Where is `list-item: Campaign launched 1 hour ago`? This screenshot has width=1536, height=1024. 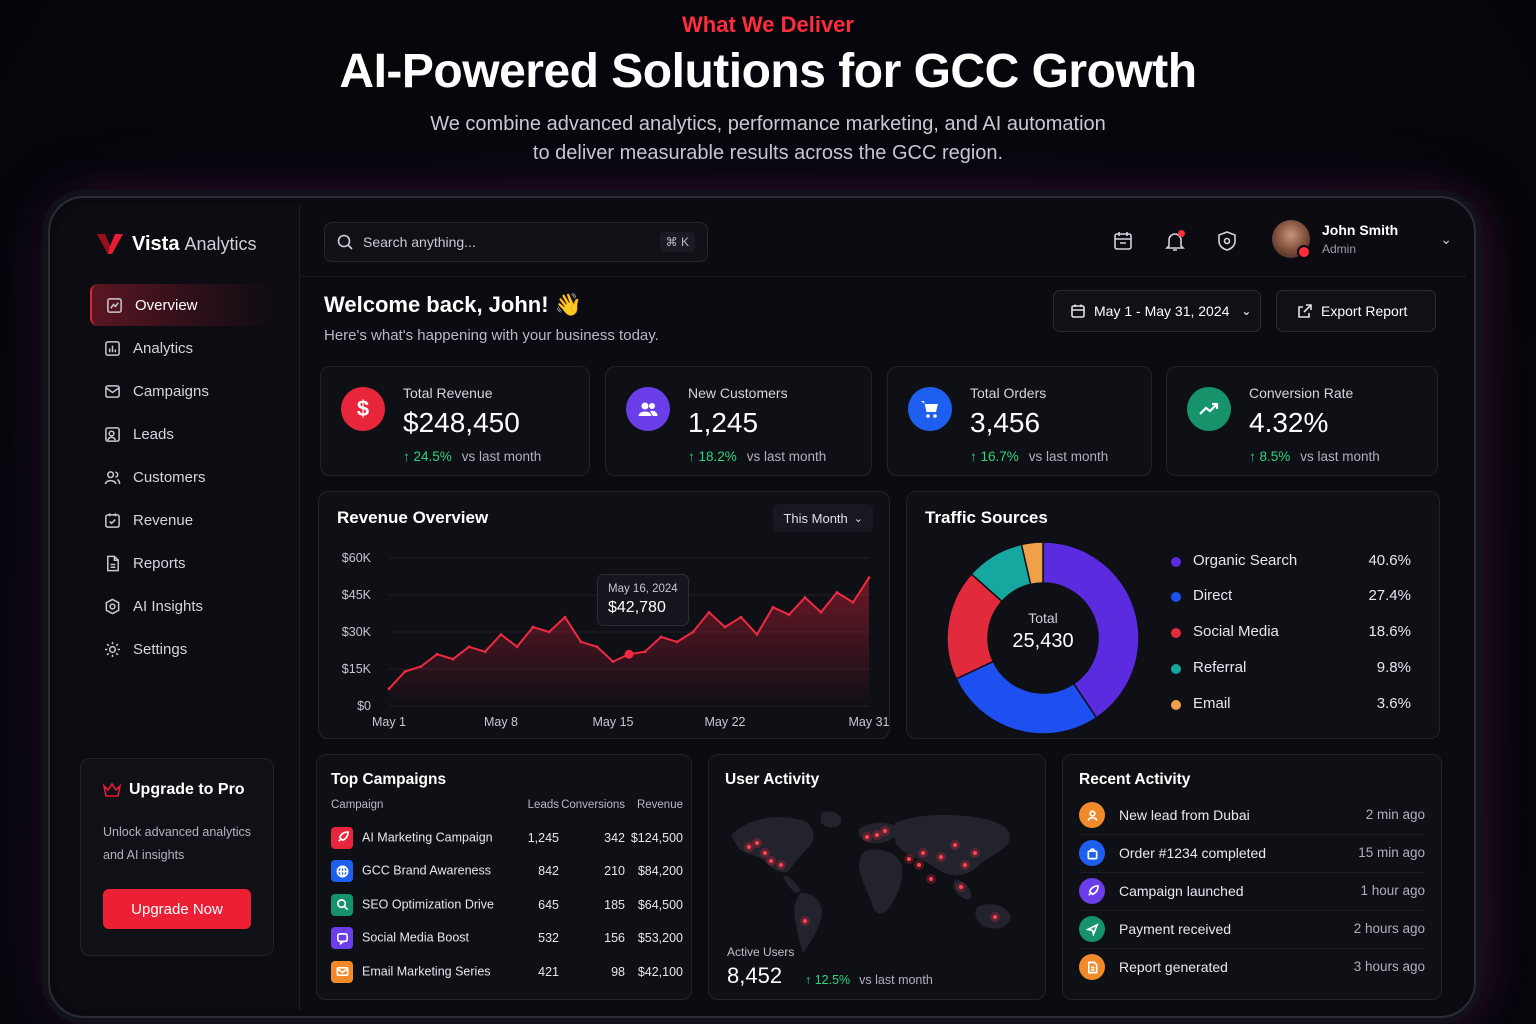
list-item: Campaign launched 1 hour ago is located at coordinates (1252, 892).